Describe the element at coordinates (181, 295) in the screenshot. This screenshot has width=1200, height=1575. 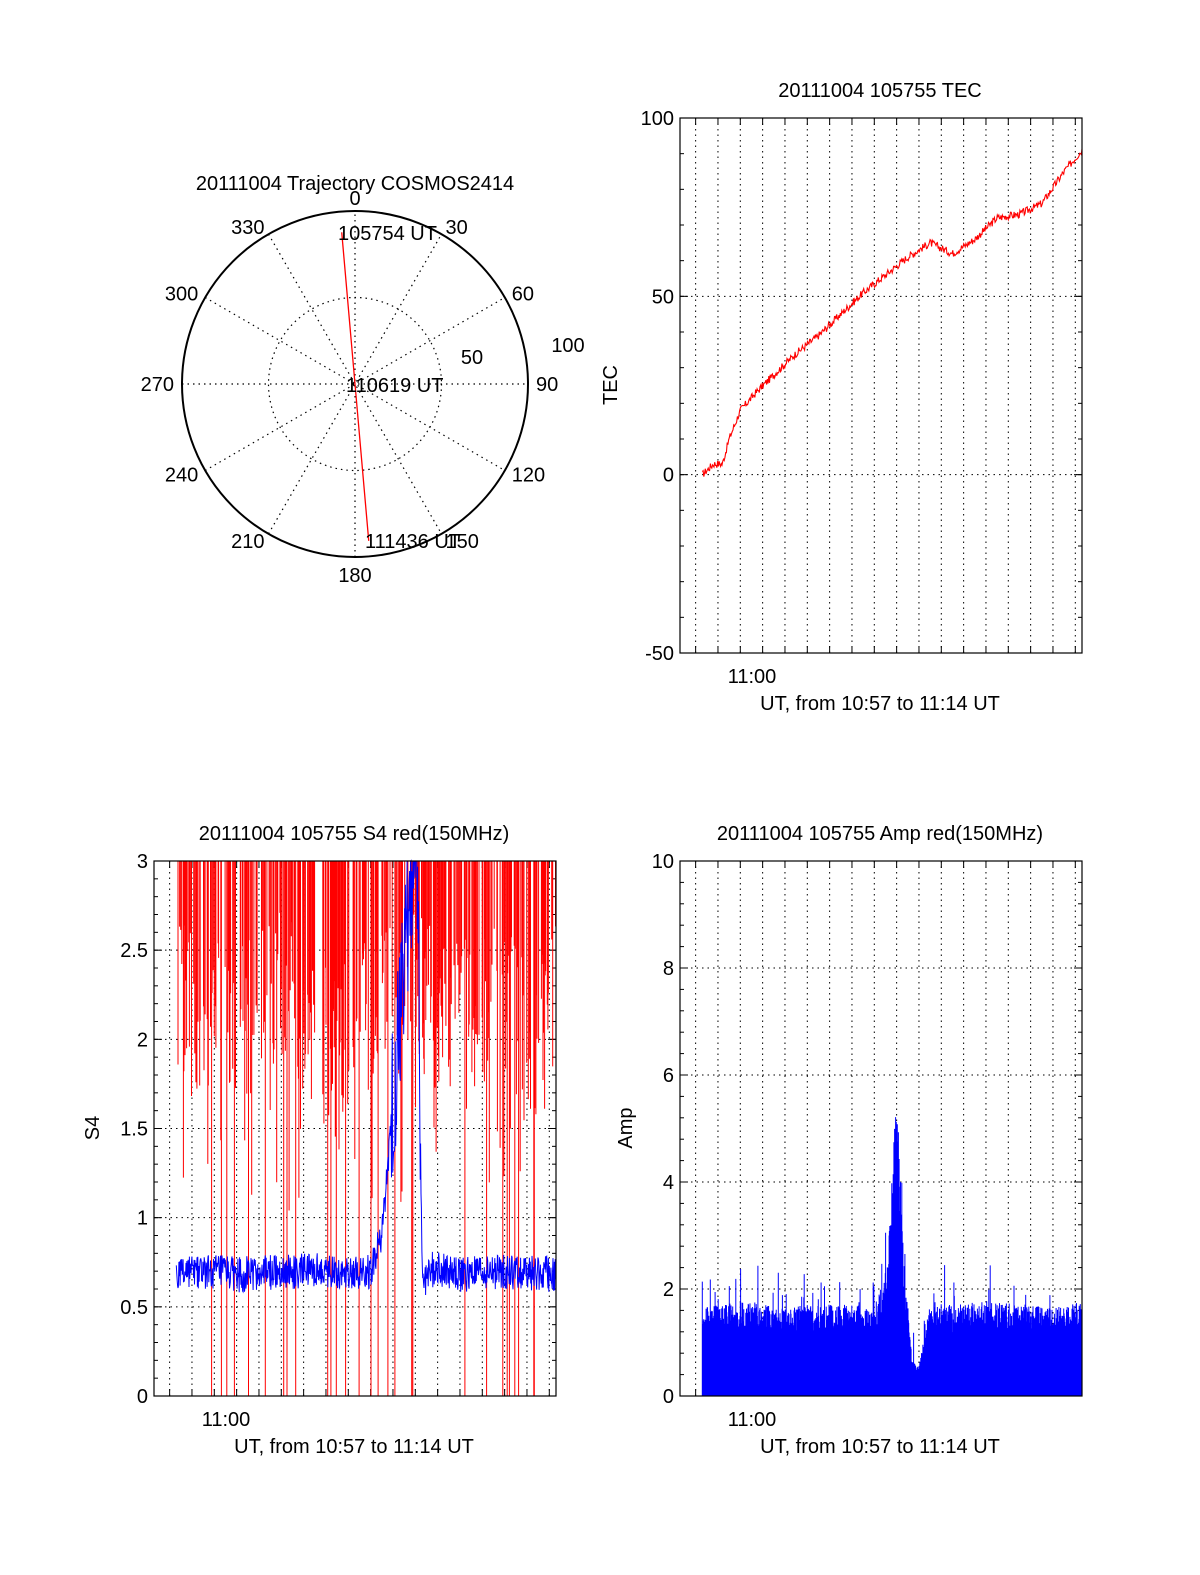
I see `polar-angle-label-300: 300` at that location.